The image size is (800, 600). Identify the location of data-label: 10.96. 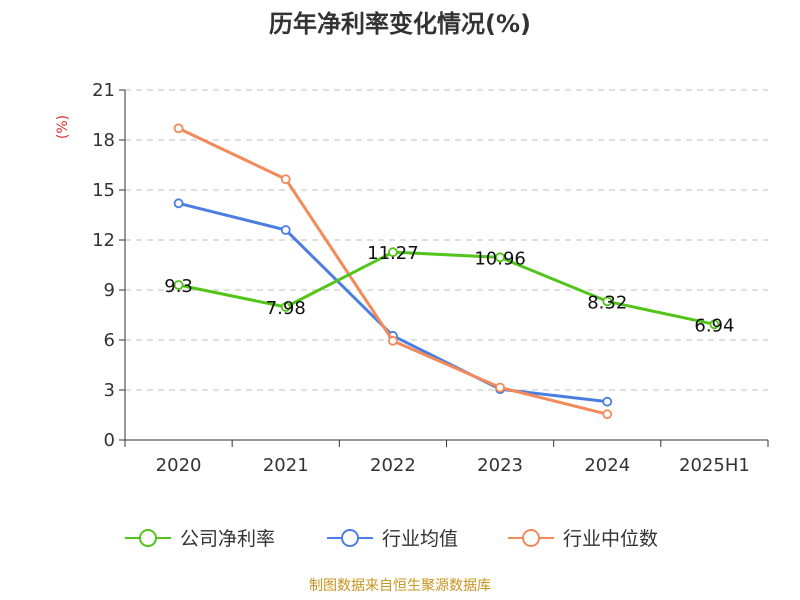
(500, 258).